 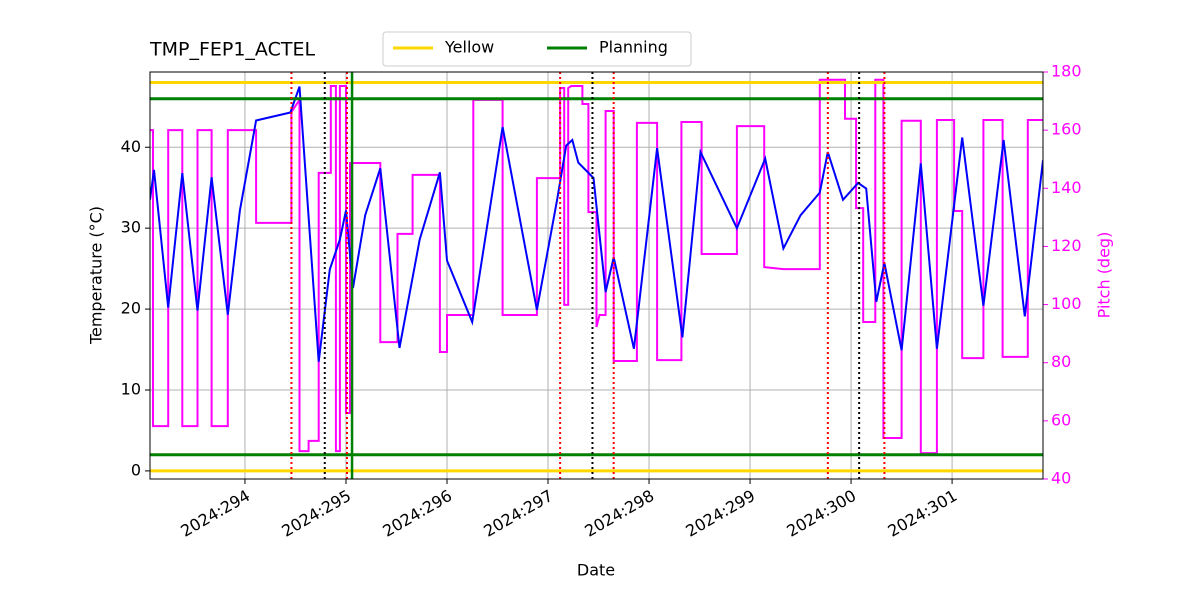 I want to click on y2-tick-label: 160, so click(x=1066, y=129).